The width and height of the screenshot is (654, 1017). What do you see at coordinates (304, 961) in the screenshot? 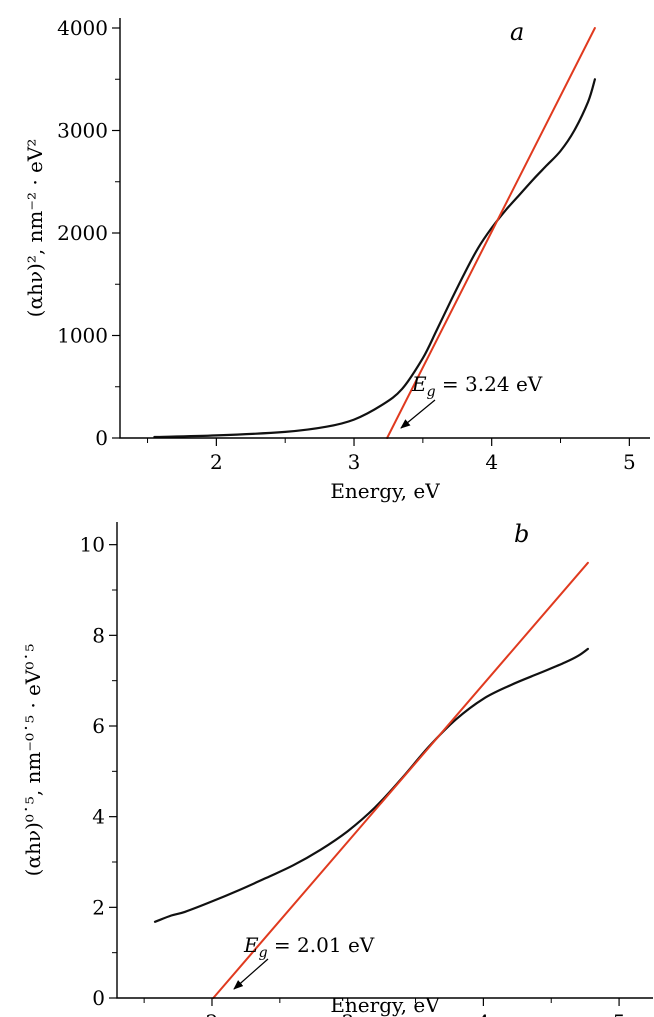
I see `eg-annotation-b: Eg = 2.01 eV` at bounding box center [304, 961].